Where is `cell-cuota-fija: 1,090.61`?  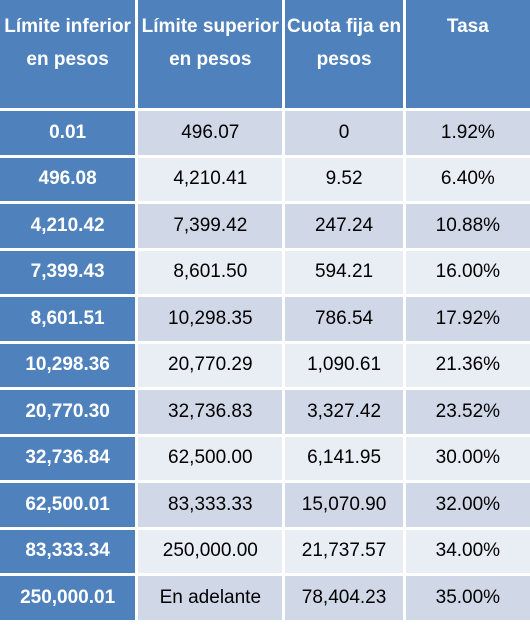 cell-cuota-fija: 1,090.61 is located at coordinates (344, 365).